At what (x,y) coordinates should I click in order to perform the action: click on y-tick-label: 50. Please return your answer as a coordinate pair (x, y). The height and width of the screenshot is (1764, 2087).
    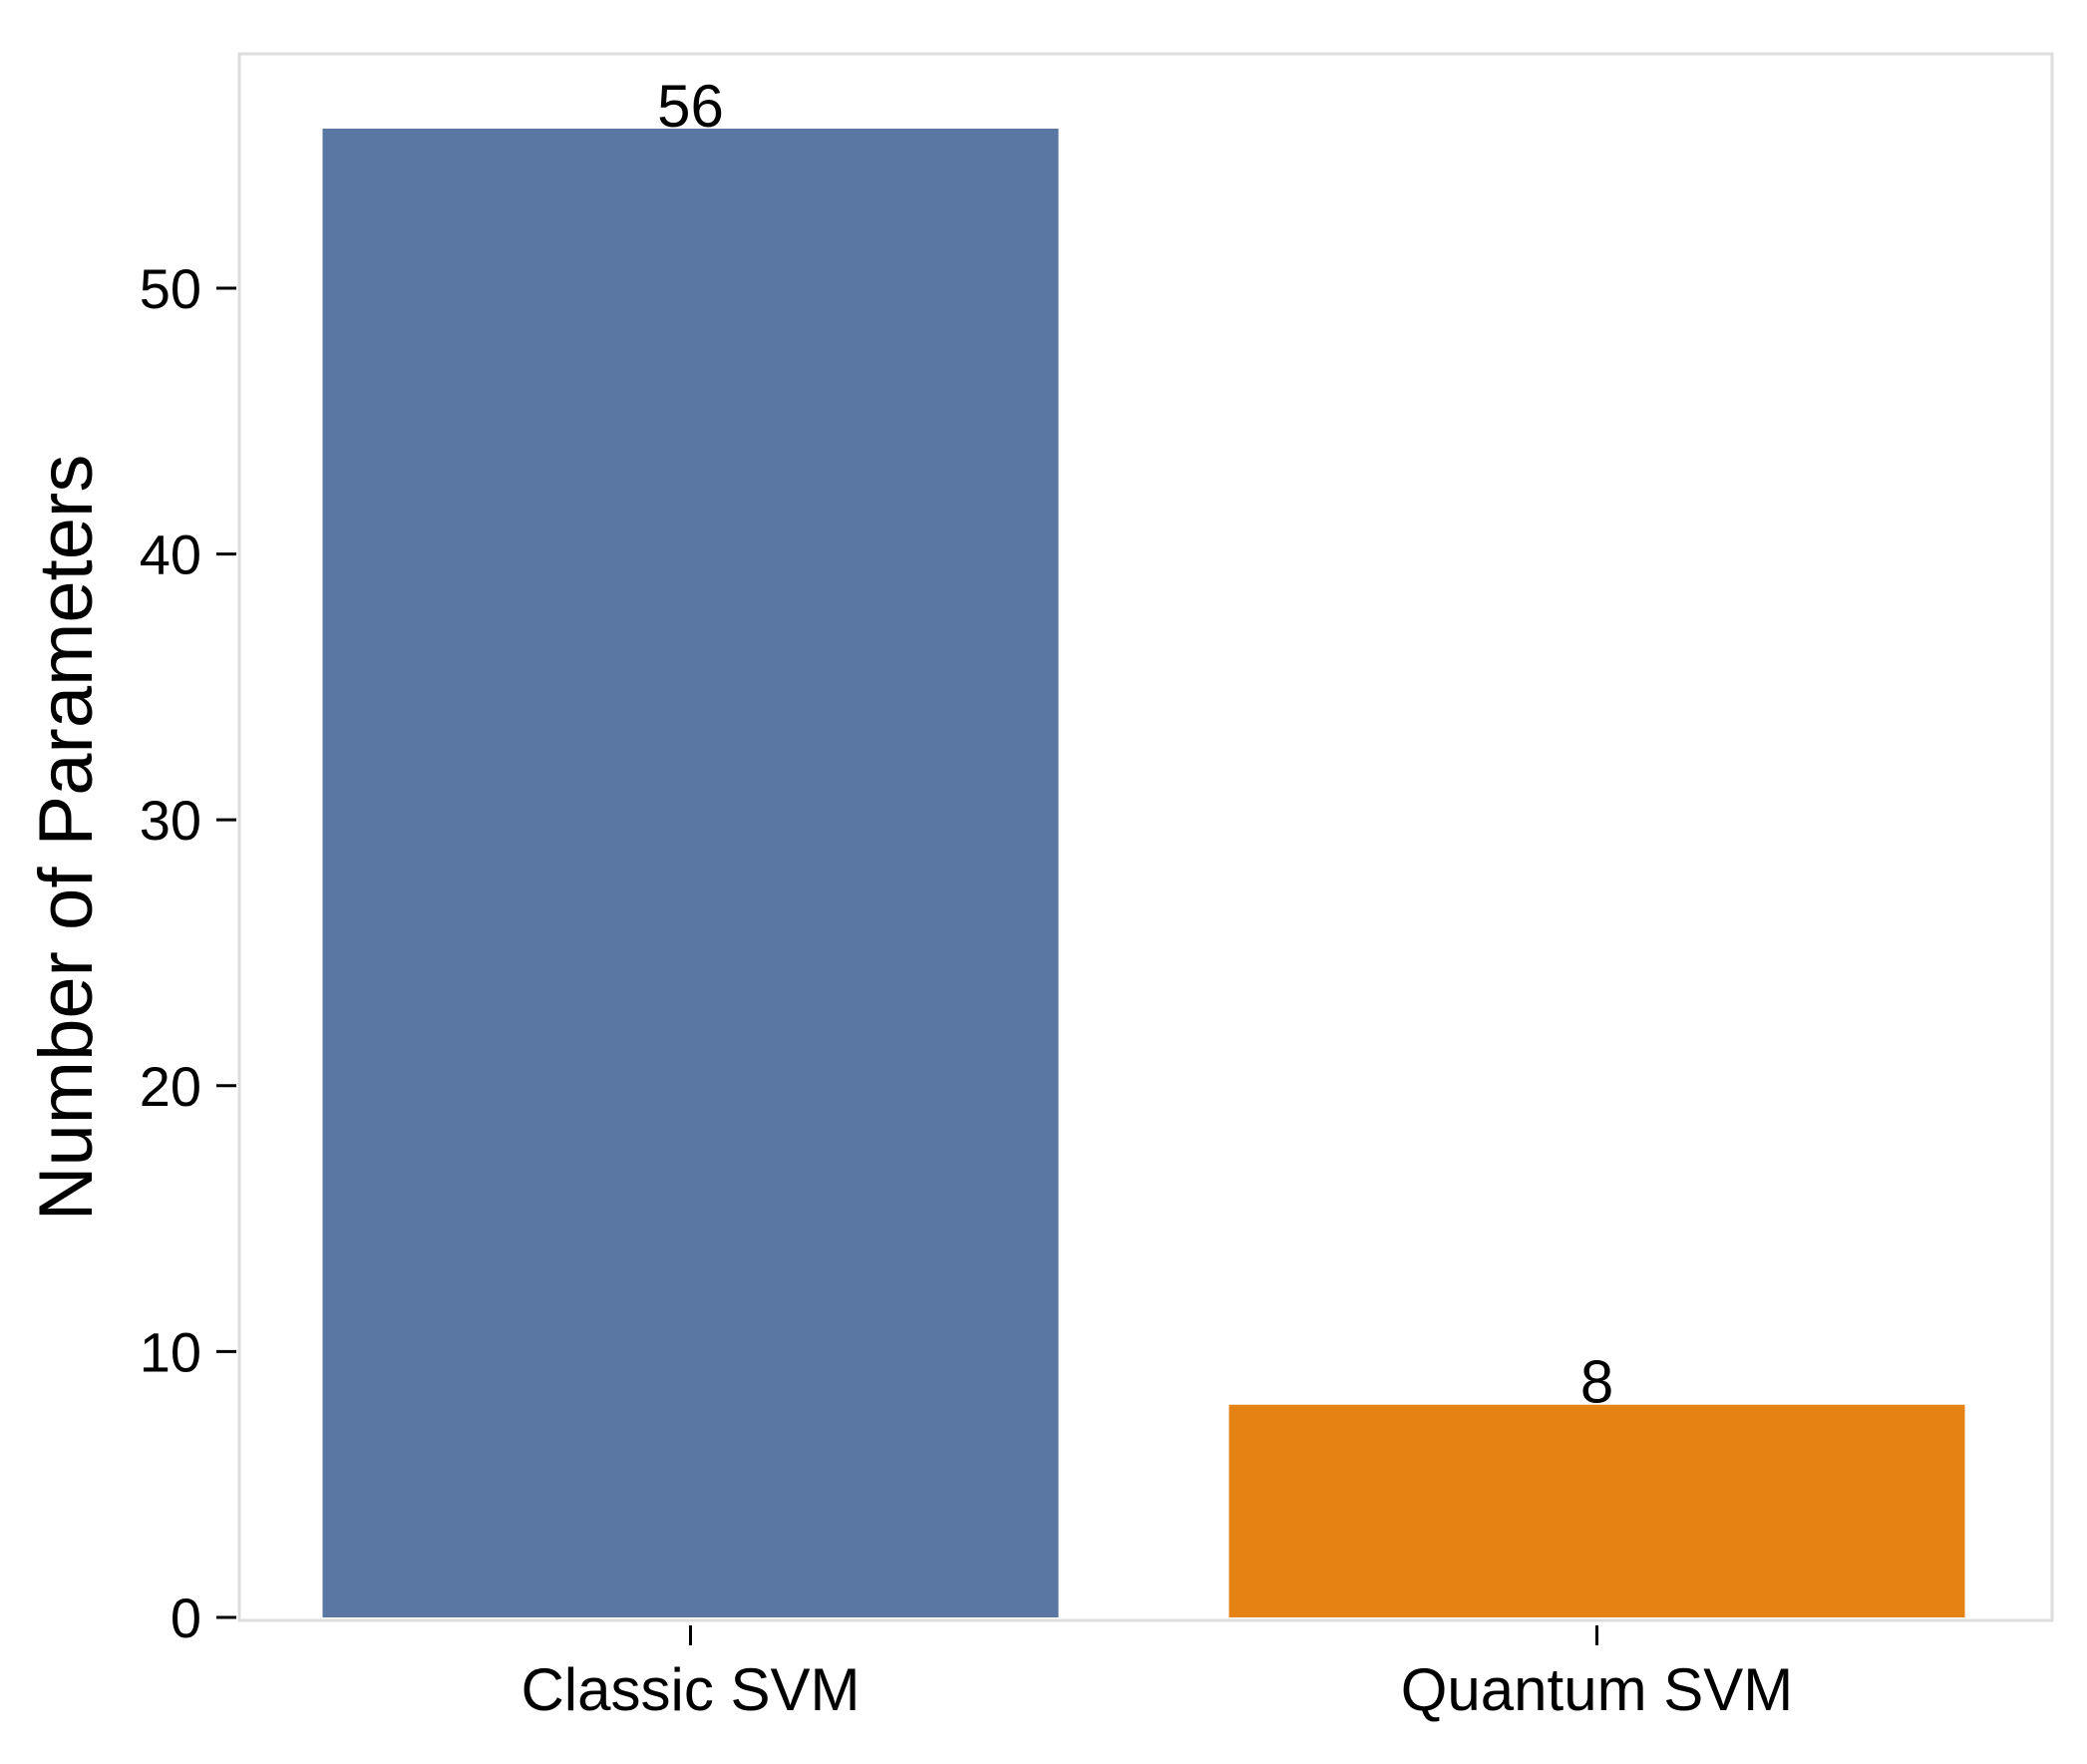
    Looking at the image, I should click on (170, 288).